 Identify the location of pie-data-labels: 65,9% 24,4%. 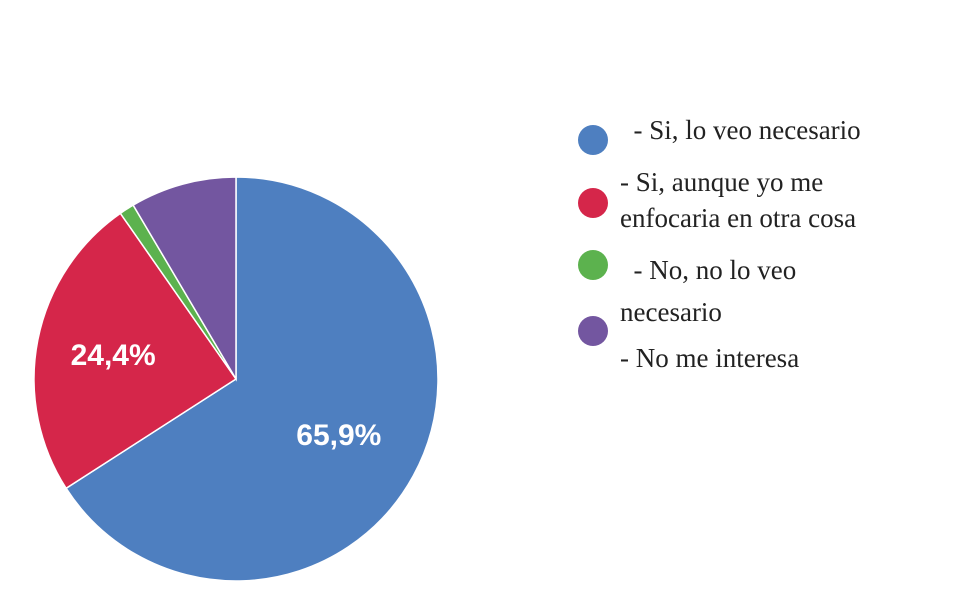
(226, 395).